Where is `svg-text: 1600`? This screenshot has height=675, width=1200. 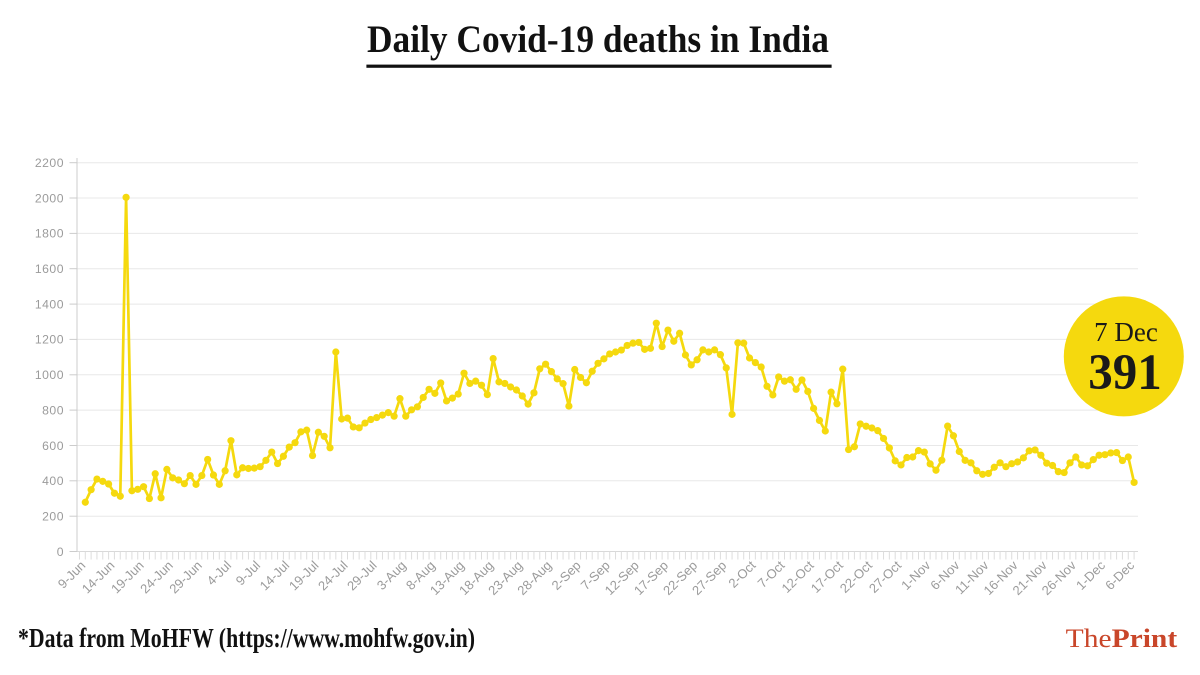
svg-text: 1600 is located at coordinates (49, 269).